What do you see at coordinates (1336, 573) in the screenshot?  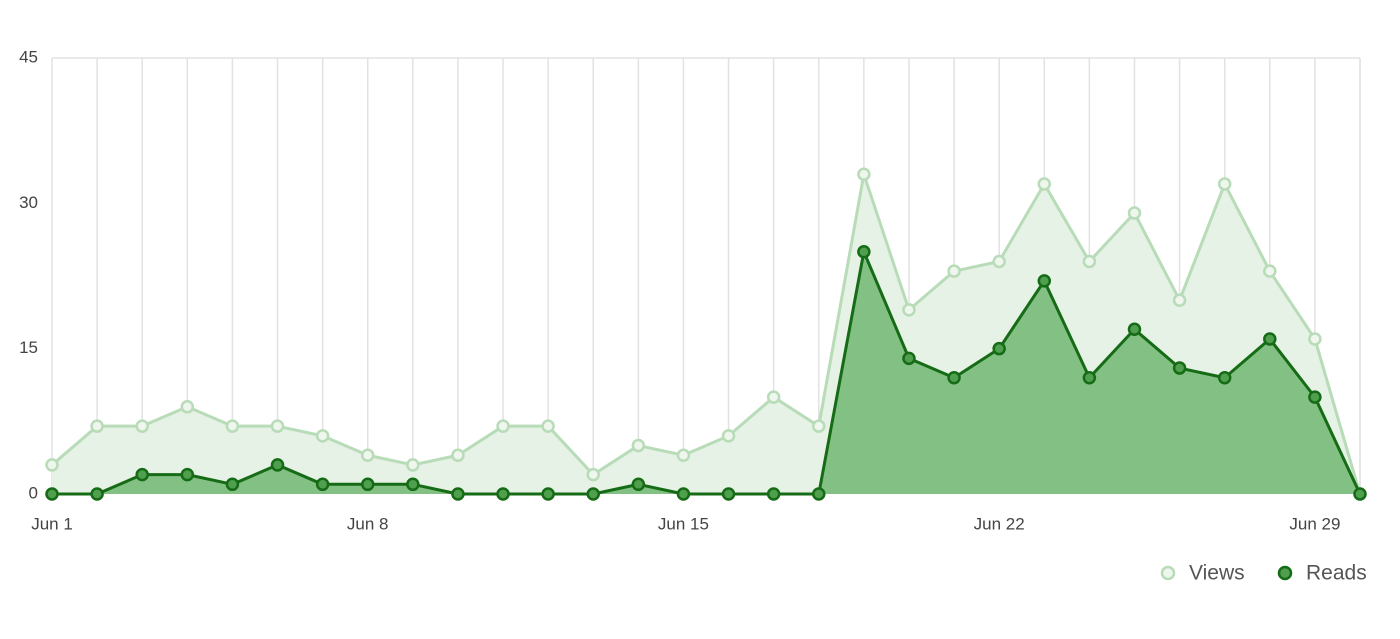 I see `legend-label: Reads` at bounding box center [1336, 573].